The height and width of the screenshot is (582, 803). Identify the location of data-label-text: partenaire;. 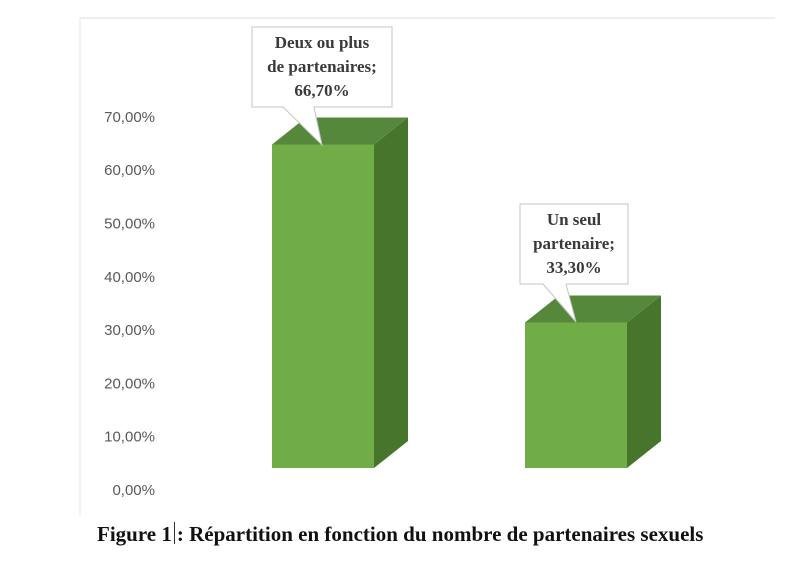
(574, 243).